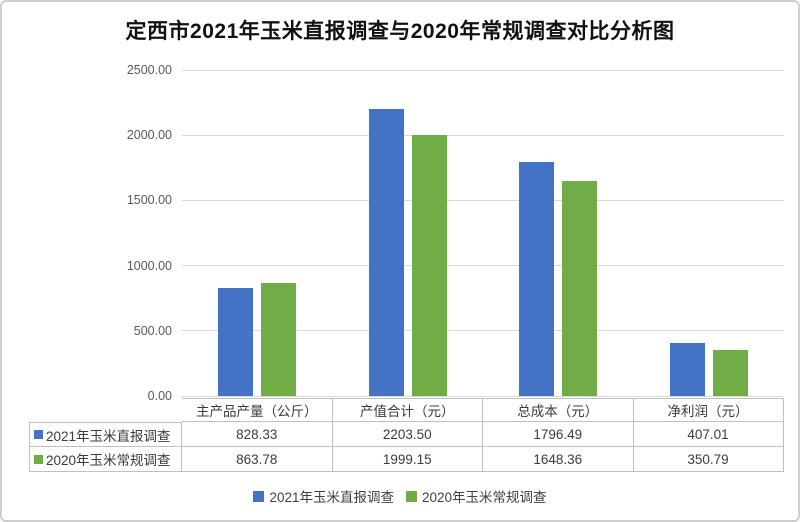 The height and width of the screenshot is (522, 800). Describe the element at coordinates (149, 265) in the screenshot. I see `y-axis-tick-label: 1000.00` at that location.